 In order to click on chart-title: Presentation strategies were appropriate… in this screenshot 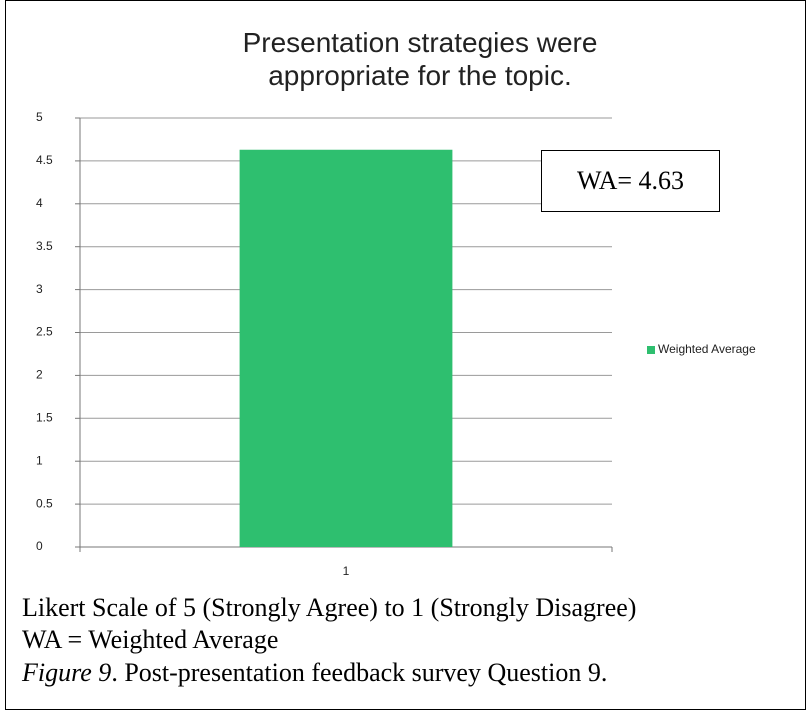, I will do `click(420, 59)`.